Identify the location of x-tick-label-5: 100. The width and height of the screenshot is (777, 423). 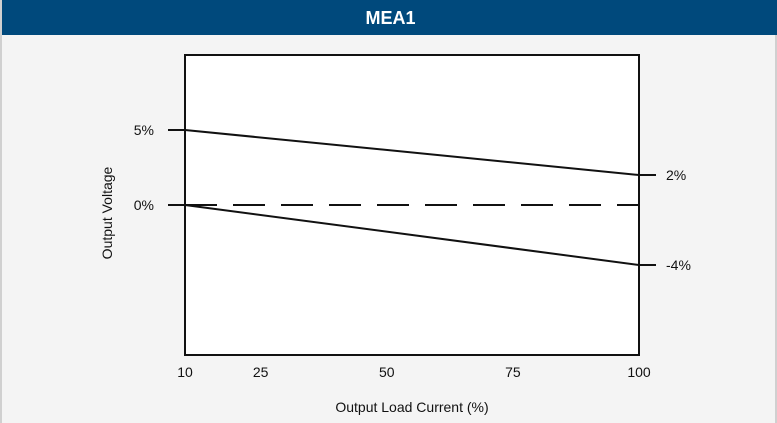
(639, 372).